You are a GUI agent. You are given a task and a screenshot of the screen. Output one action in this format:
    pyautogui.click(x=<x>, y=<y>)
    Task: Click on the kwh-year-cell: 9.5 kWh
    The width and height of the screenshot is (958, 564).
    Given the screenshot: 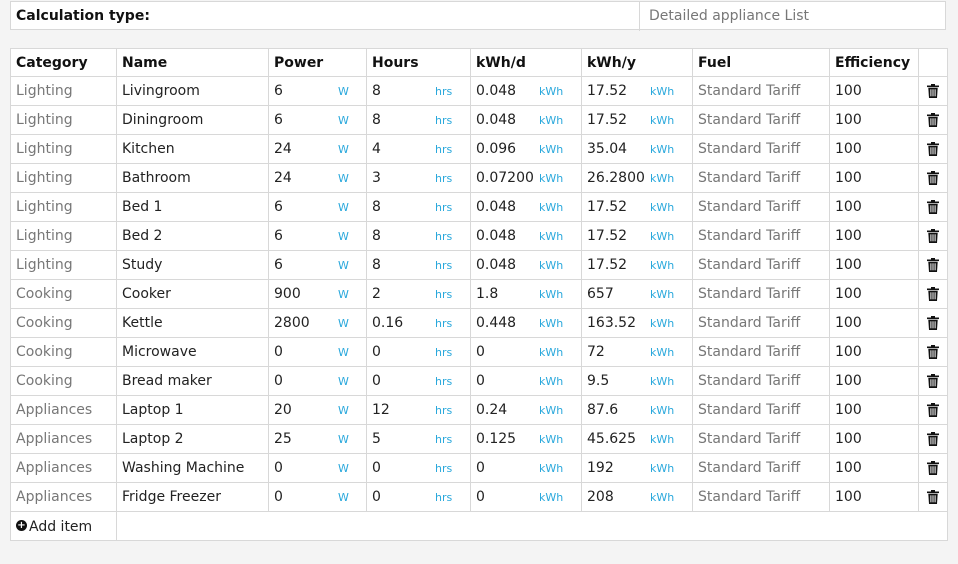 What is the action you would take?
    pyautogui.click(x=637, y=381)
    